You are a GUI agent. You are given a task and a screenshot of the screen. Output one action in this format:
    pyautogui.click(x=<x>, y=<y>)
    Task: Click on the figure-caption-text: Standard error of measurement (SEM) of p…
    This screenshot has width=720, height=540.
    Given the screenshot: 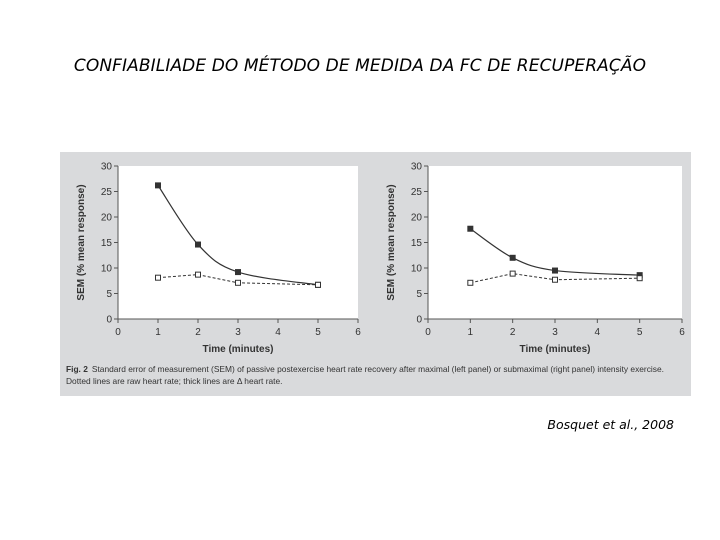 What is the action you would take?
    pyautogui.click(x=365, y=375)
    